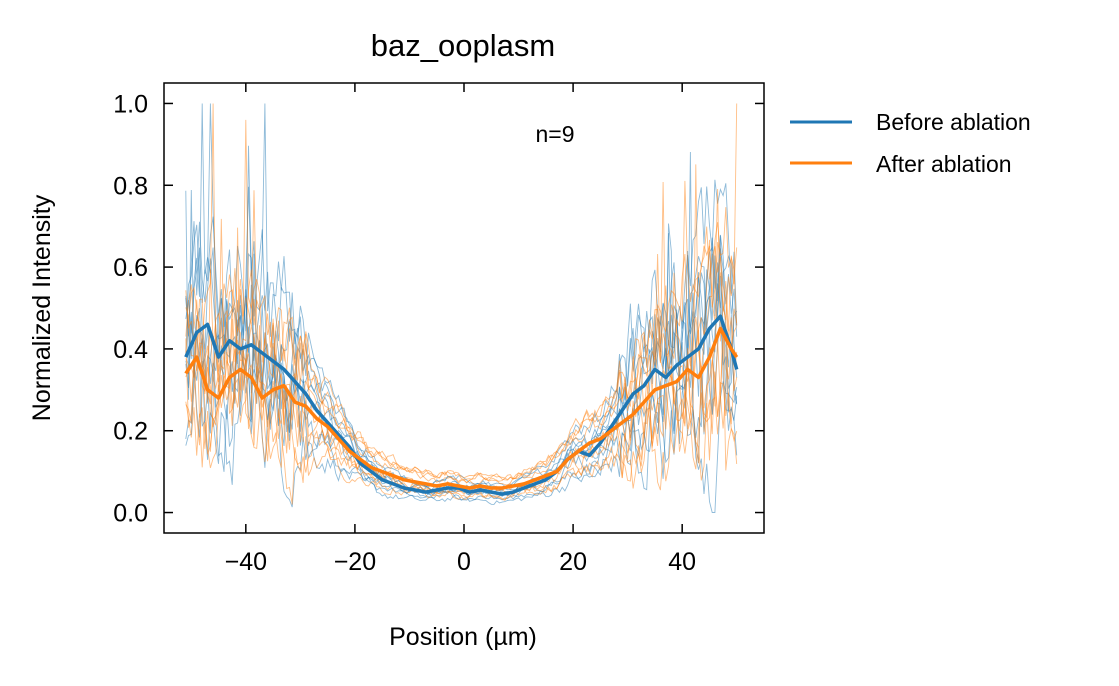 This screenshot has height=686, width=1119. What do you see at coordinates (42, 307) in the screenshot?
I see `y-axis-title: Normalized Intensity` at bounding box center [42, 307].